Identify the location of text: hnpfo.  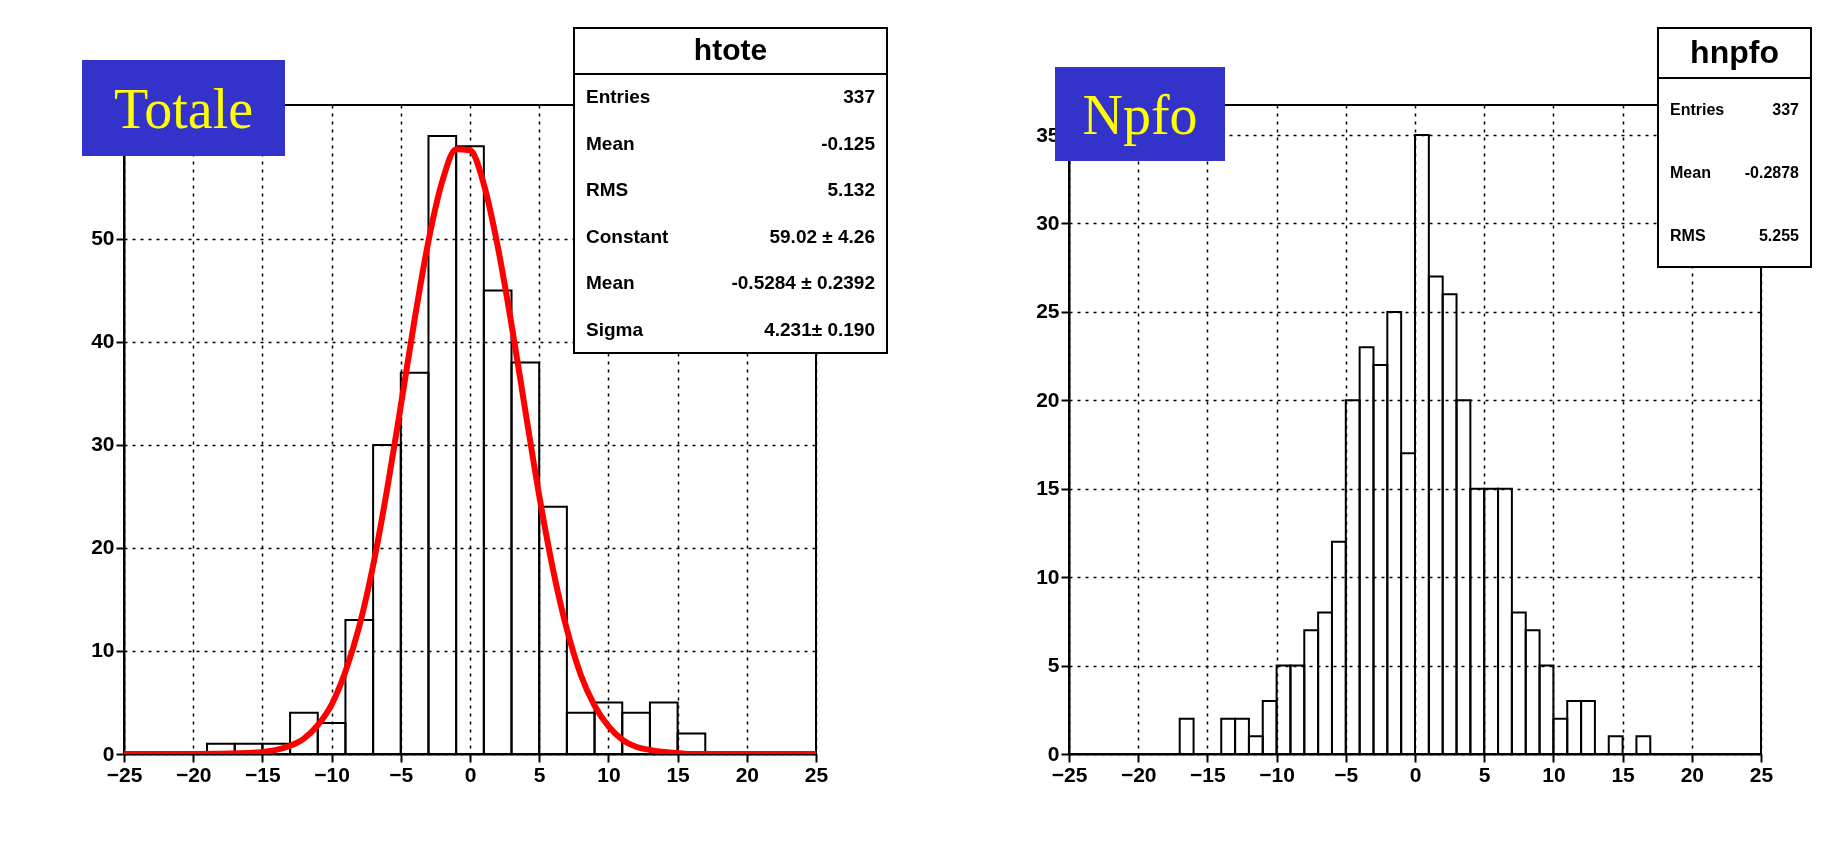
(1734, 52).